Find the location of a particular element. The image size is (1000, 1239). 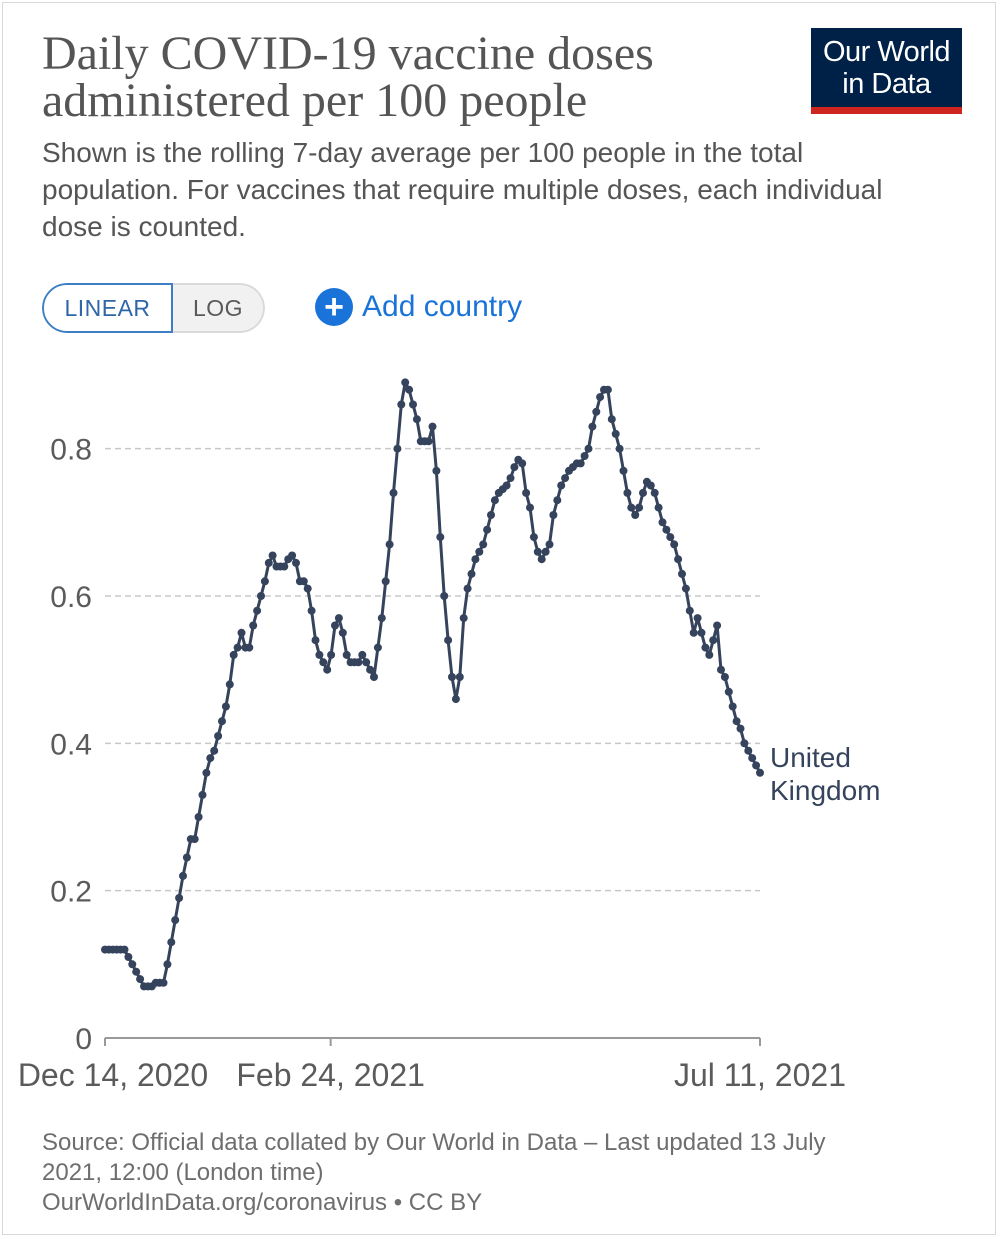

linear-scale-button: LINEAR is located at coordinates (107, 308).